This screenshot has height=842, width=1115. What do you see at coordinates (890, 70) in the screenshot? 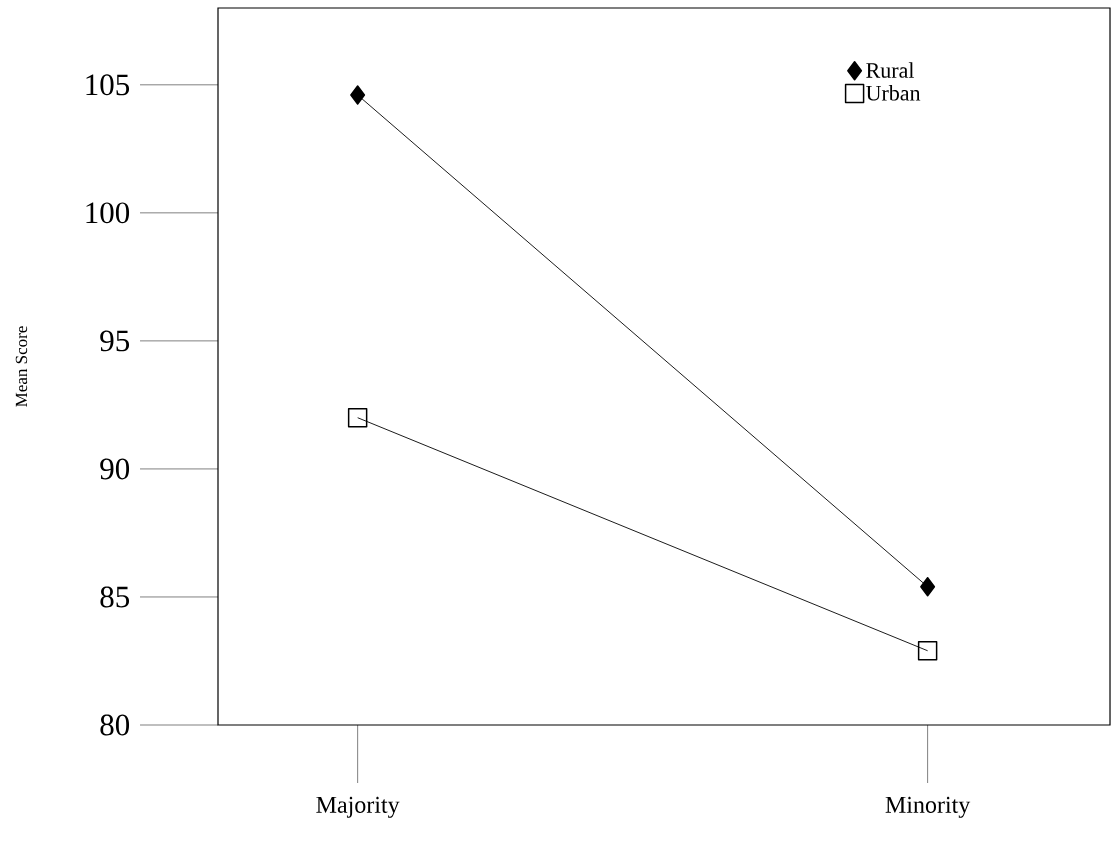
I see `legend-label: Rural` at bounding box center [890, 70].